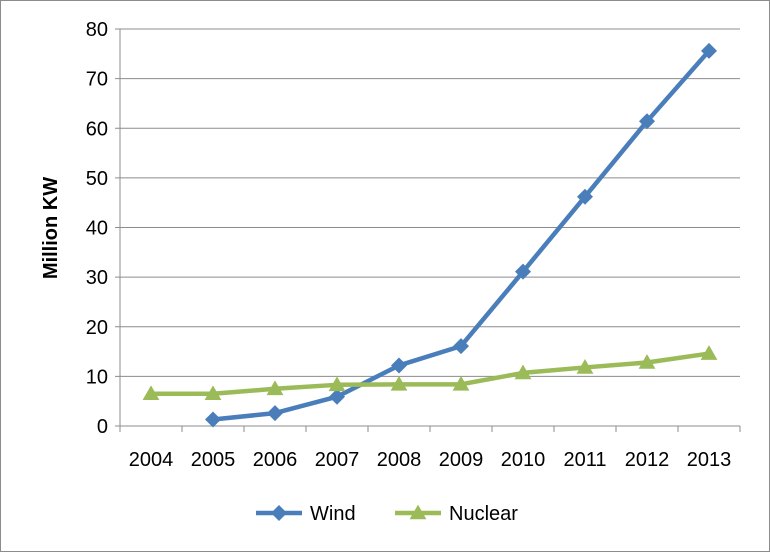 Image resolution: width=770 pixels, height=552 pixels. What do you see at coordinates (97, 30) in the screenshot?
I see `y-tick-label: 80` at bounding box center [97, 30].